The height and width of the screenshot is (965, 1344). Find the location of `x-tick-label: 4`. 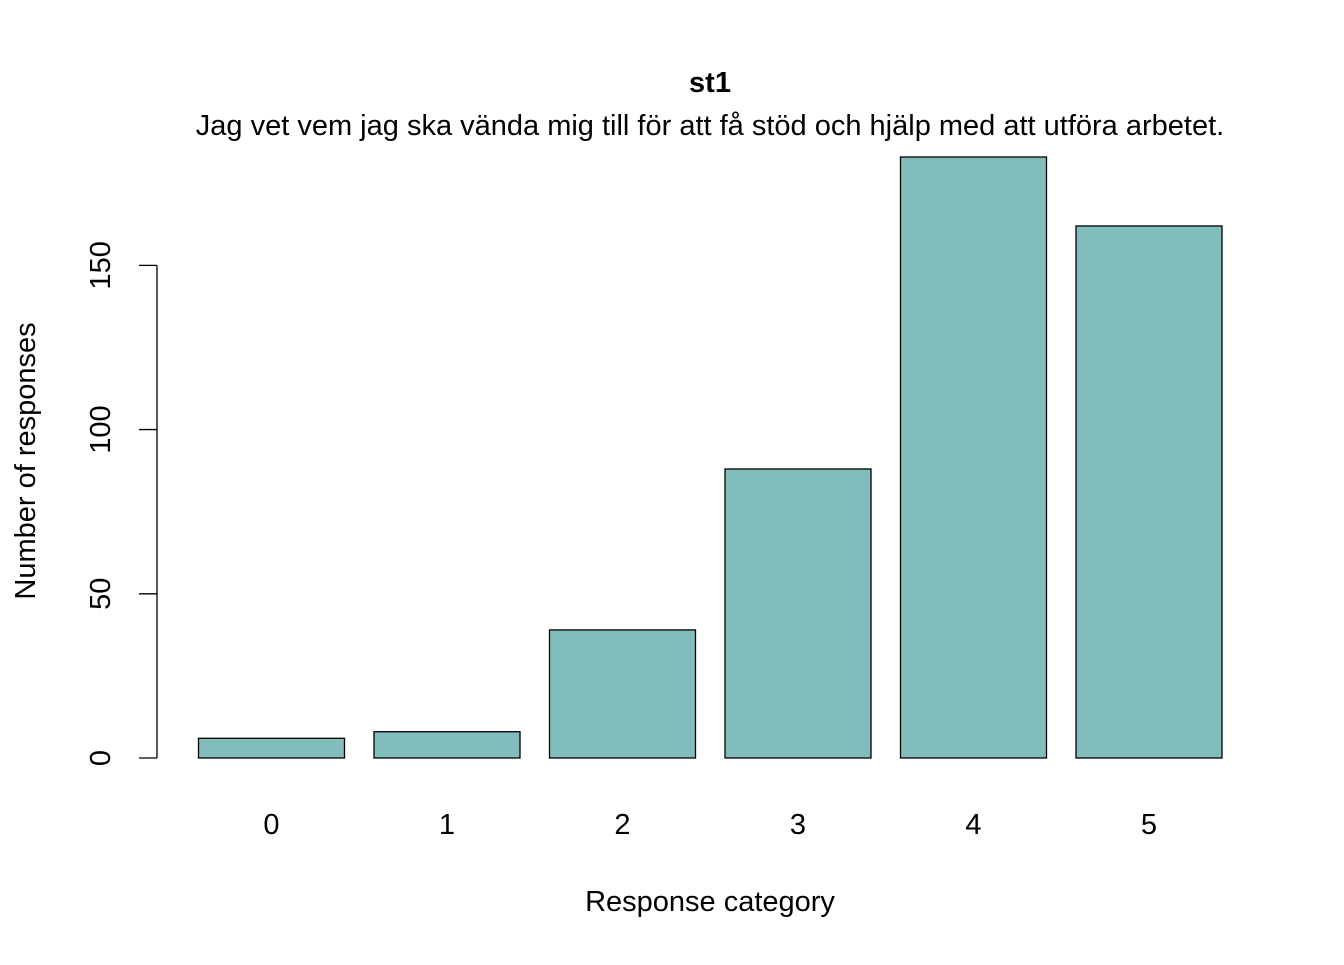

x-tick-label: 4 is located at coordinates (973, 825).